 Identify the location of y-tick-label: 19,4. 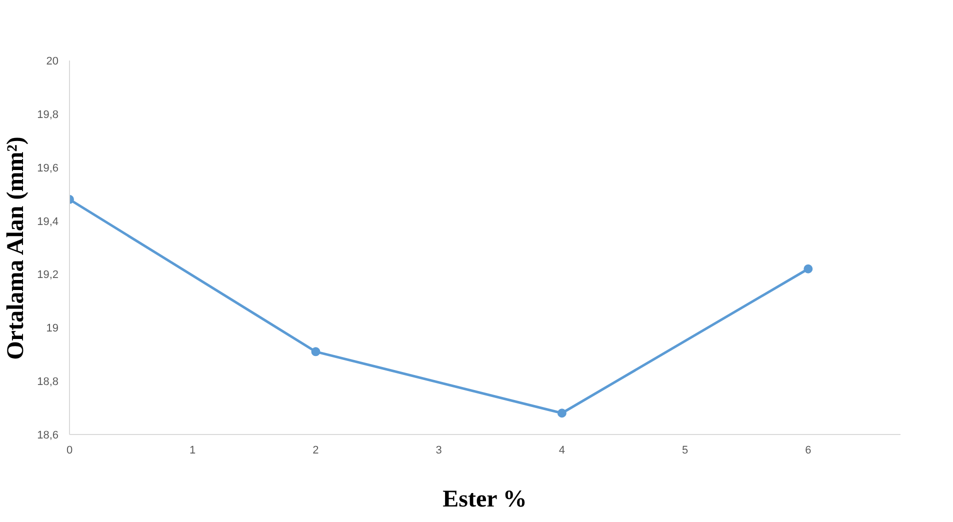
(48, 222).